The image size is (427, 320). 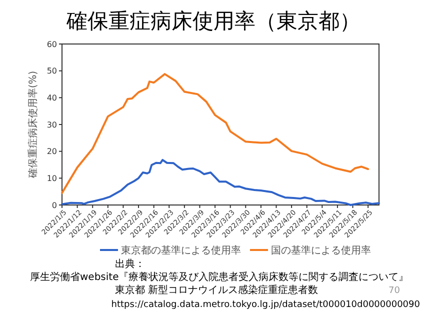 What do you see at coordinates (181, 250) in the screenshot?
I see `legend-label: 東京都の基準による使用率` at bounding box center [181, 250].